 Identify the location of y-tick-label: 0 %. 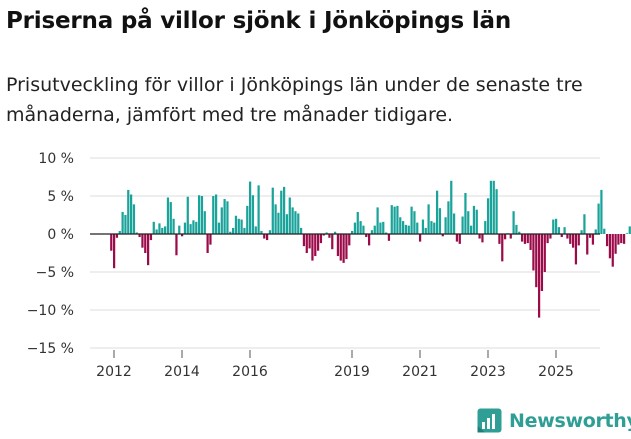
(60, 235).